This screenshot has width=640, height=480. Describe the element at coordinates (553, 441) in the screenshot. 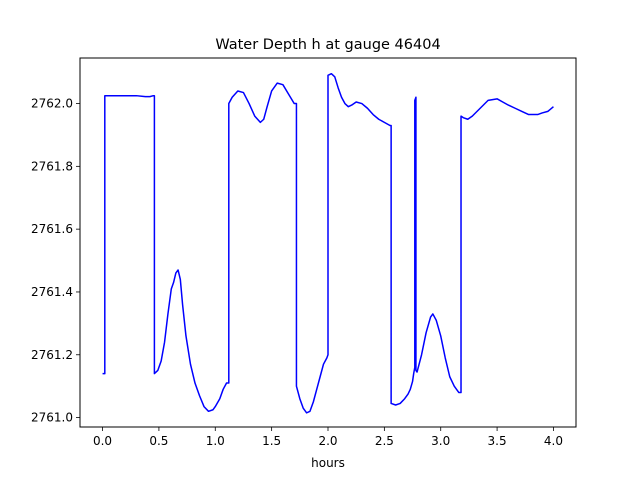

I see `x-tick-label: 4.0` at that location.